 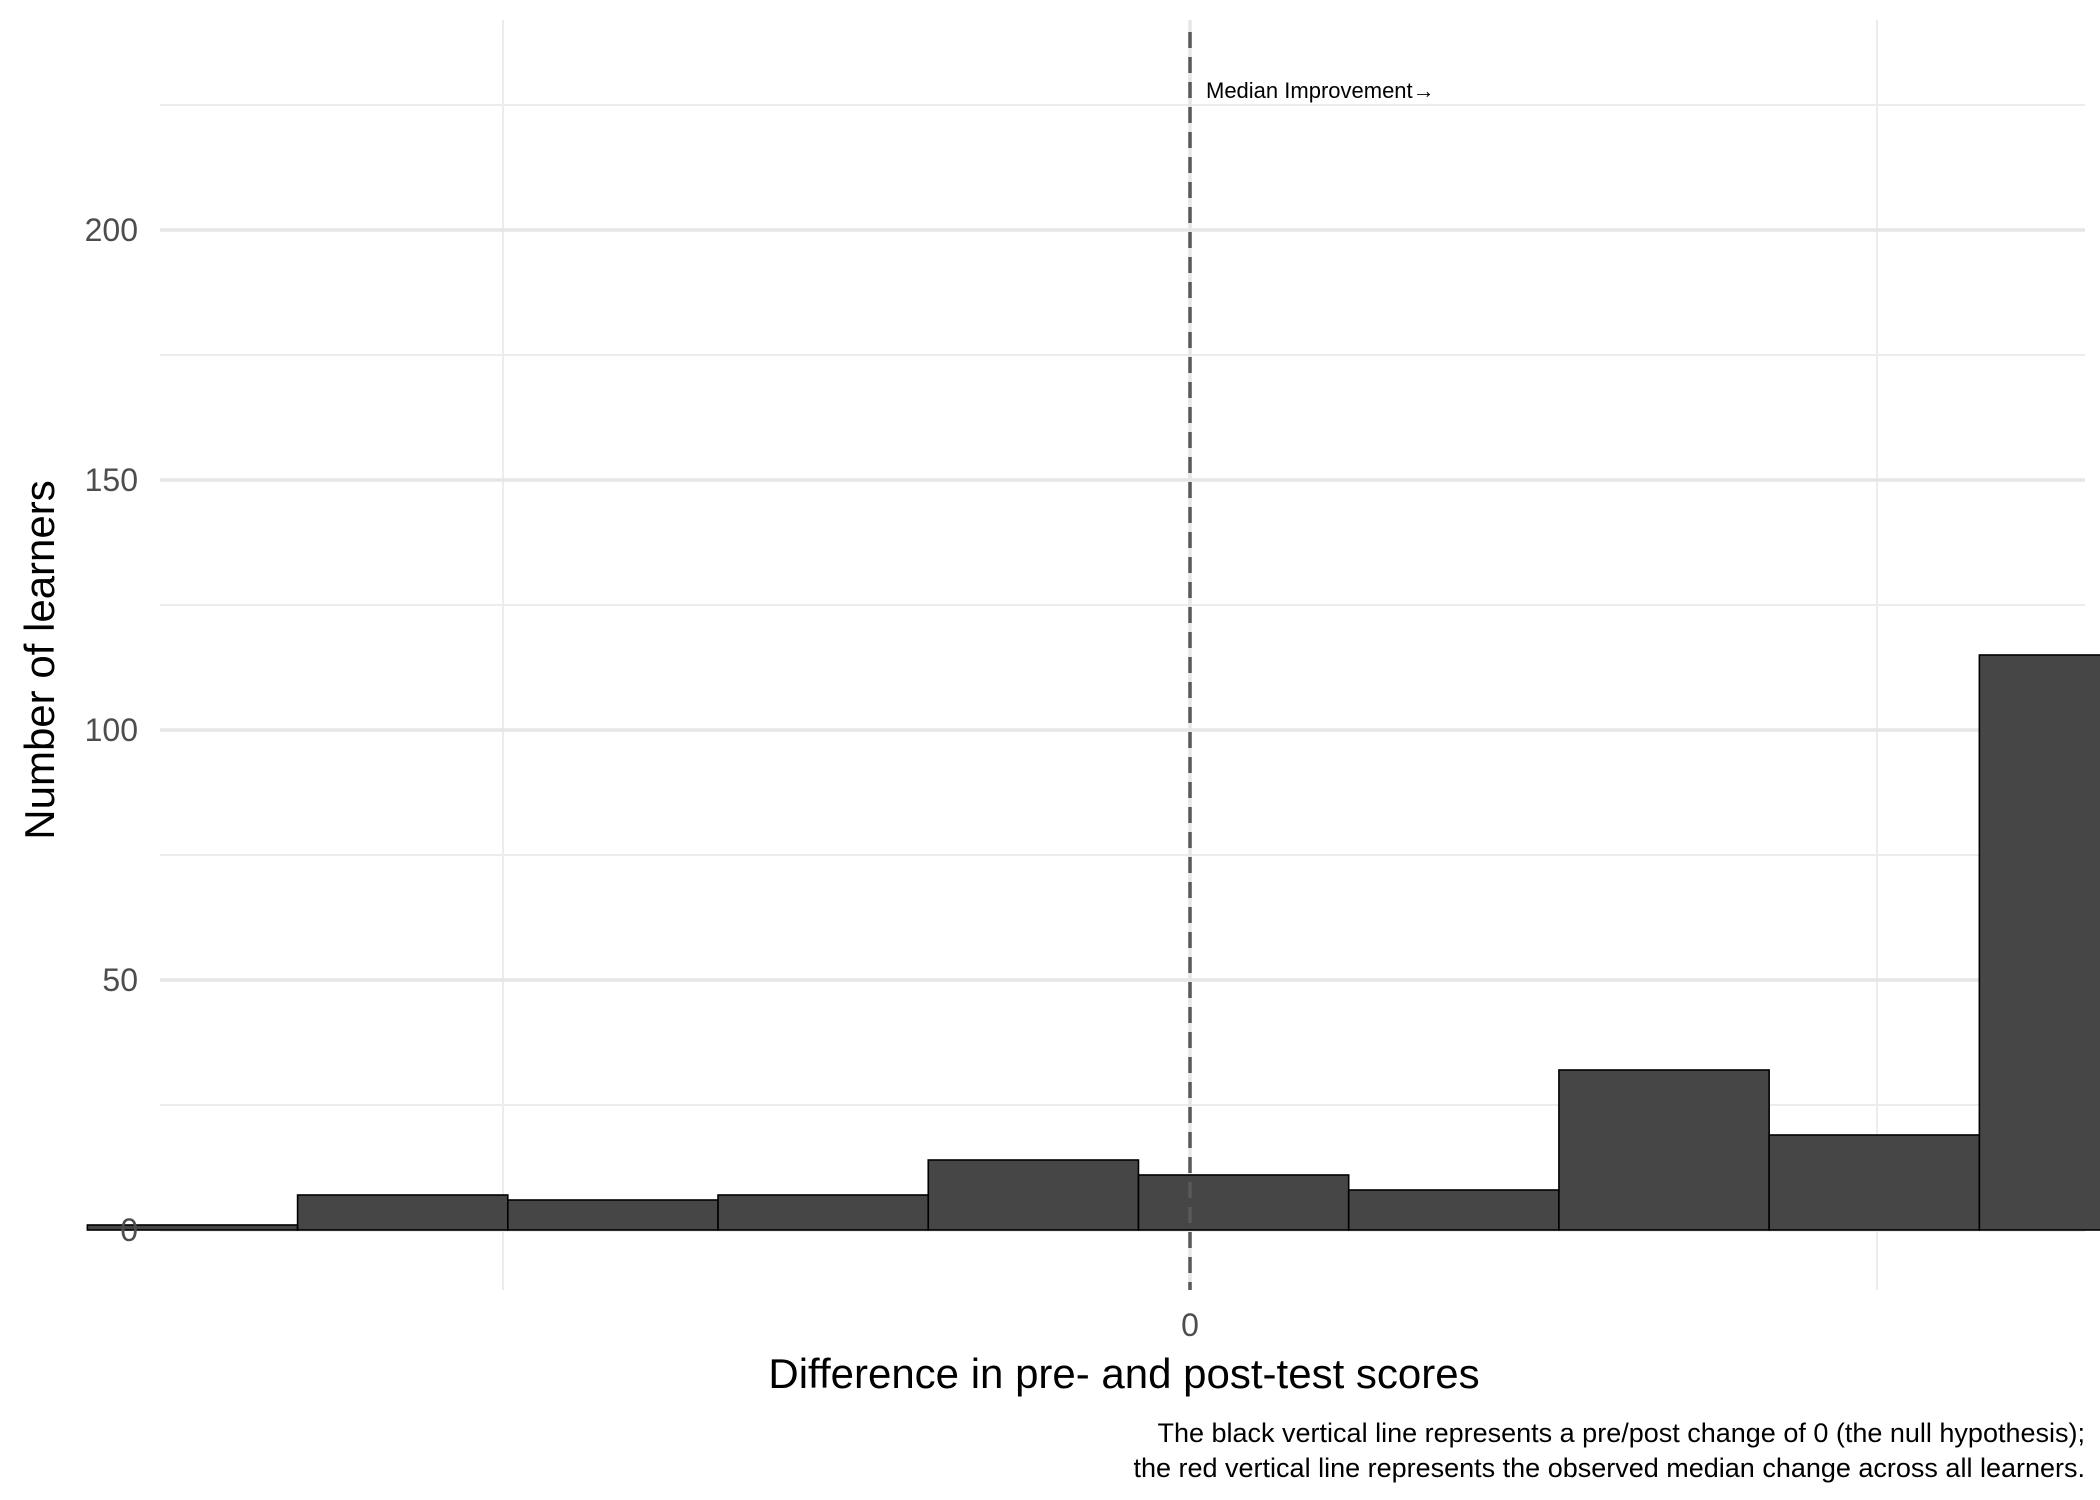 I want to click on y-tick-label: 0, so click(x=129, y=1230).